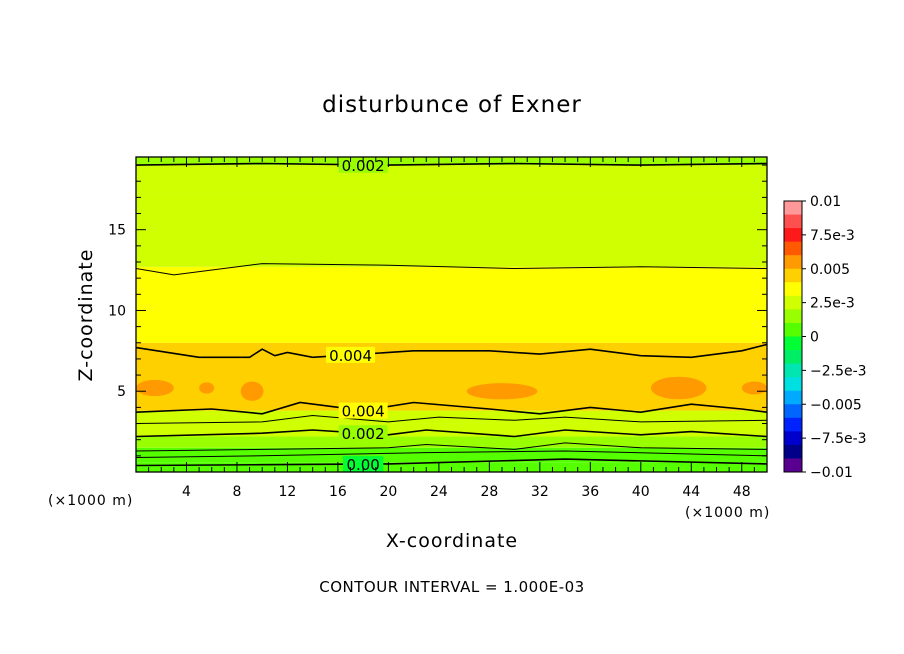 The height and width of the screenshot is (654, 904). I want to click on contour-label: 0.00, so click(363, 465).